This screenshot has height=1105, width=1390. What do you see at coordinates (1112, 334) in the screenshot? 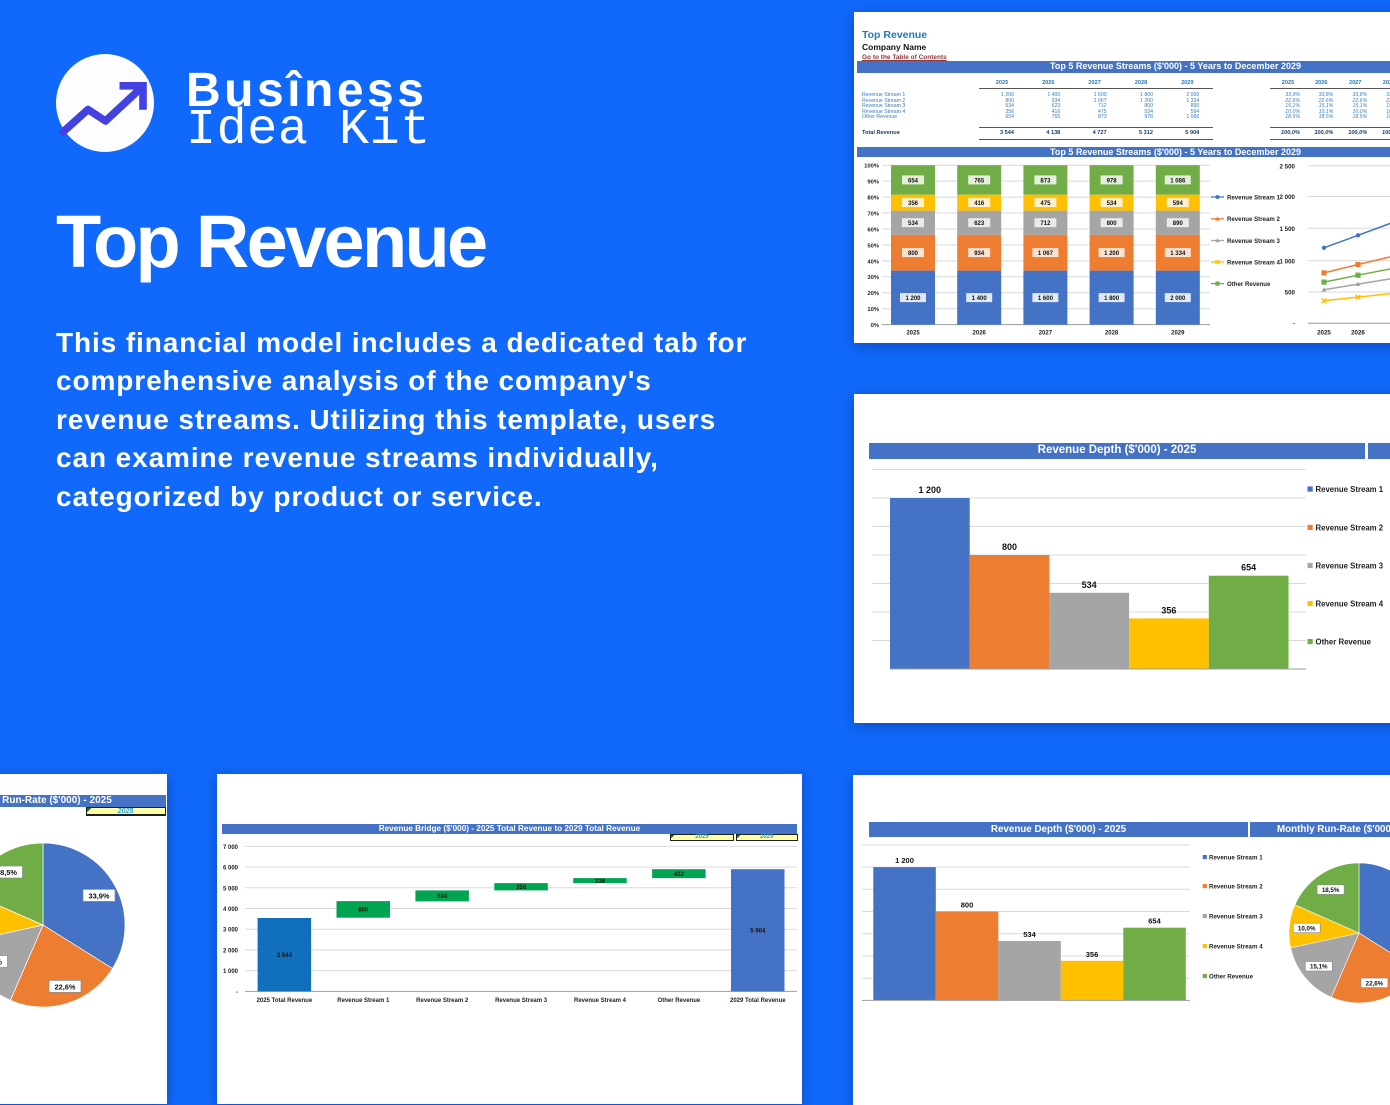
I see `svg-text: 2028` at bounding box center [1112, 334].